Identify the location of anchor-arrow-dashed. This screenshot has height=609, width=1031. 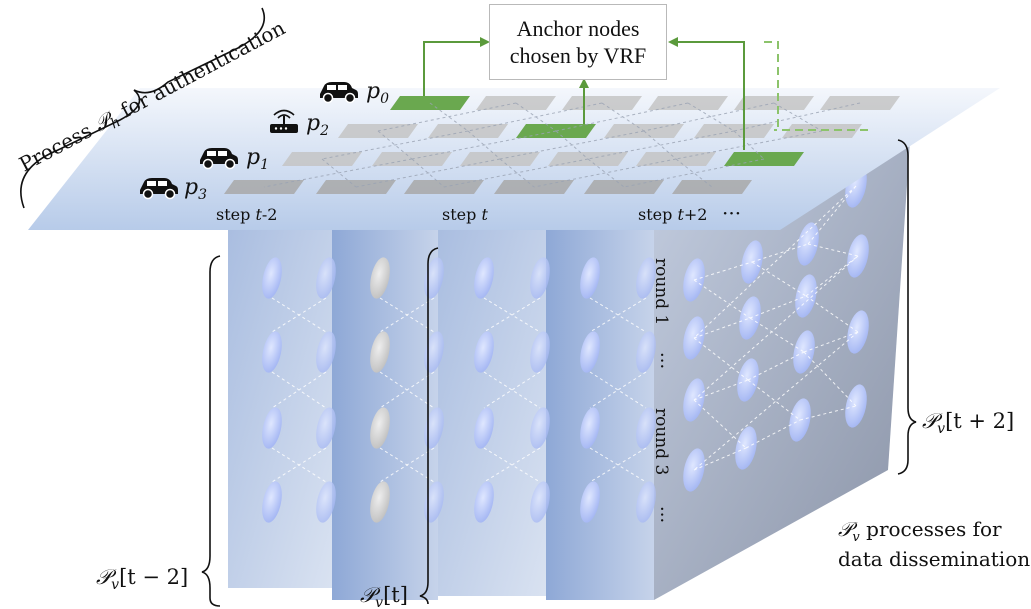
(816, 86).